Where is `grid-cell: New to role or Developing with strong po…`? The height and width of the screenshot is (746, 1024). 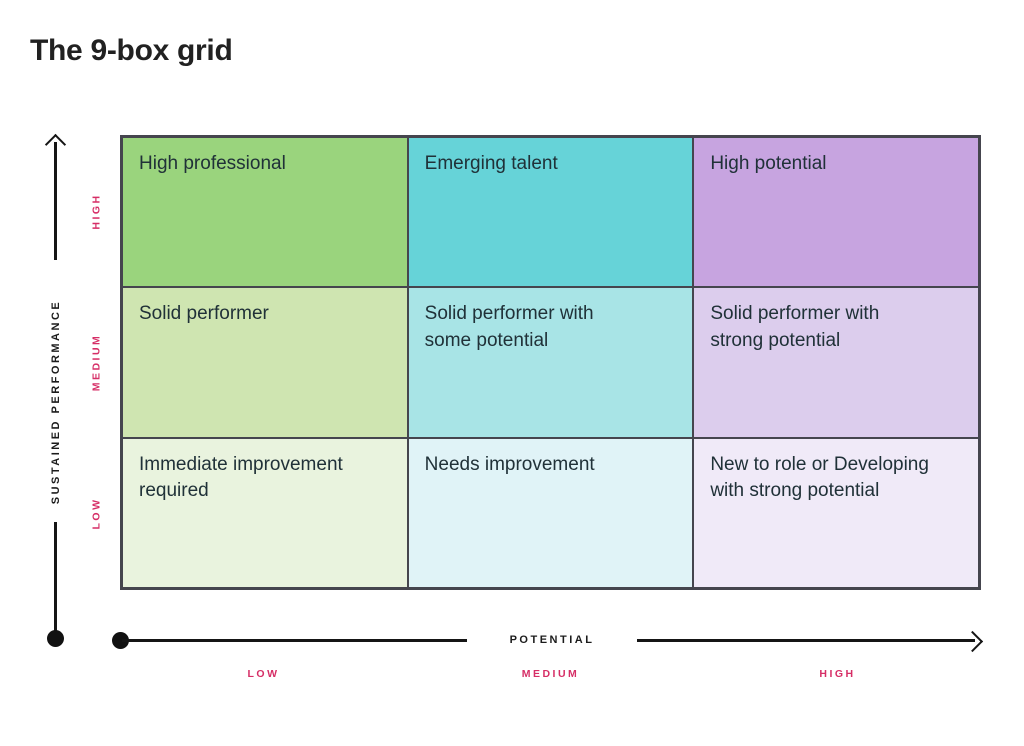 grid-cell: New to role or Developing with strong po… is located at coordinates (836, 512).